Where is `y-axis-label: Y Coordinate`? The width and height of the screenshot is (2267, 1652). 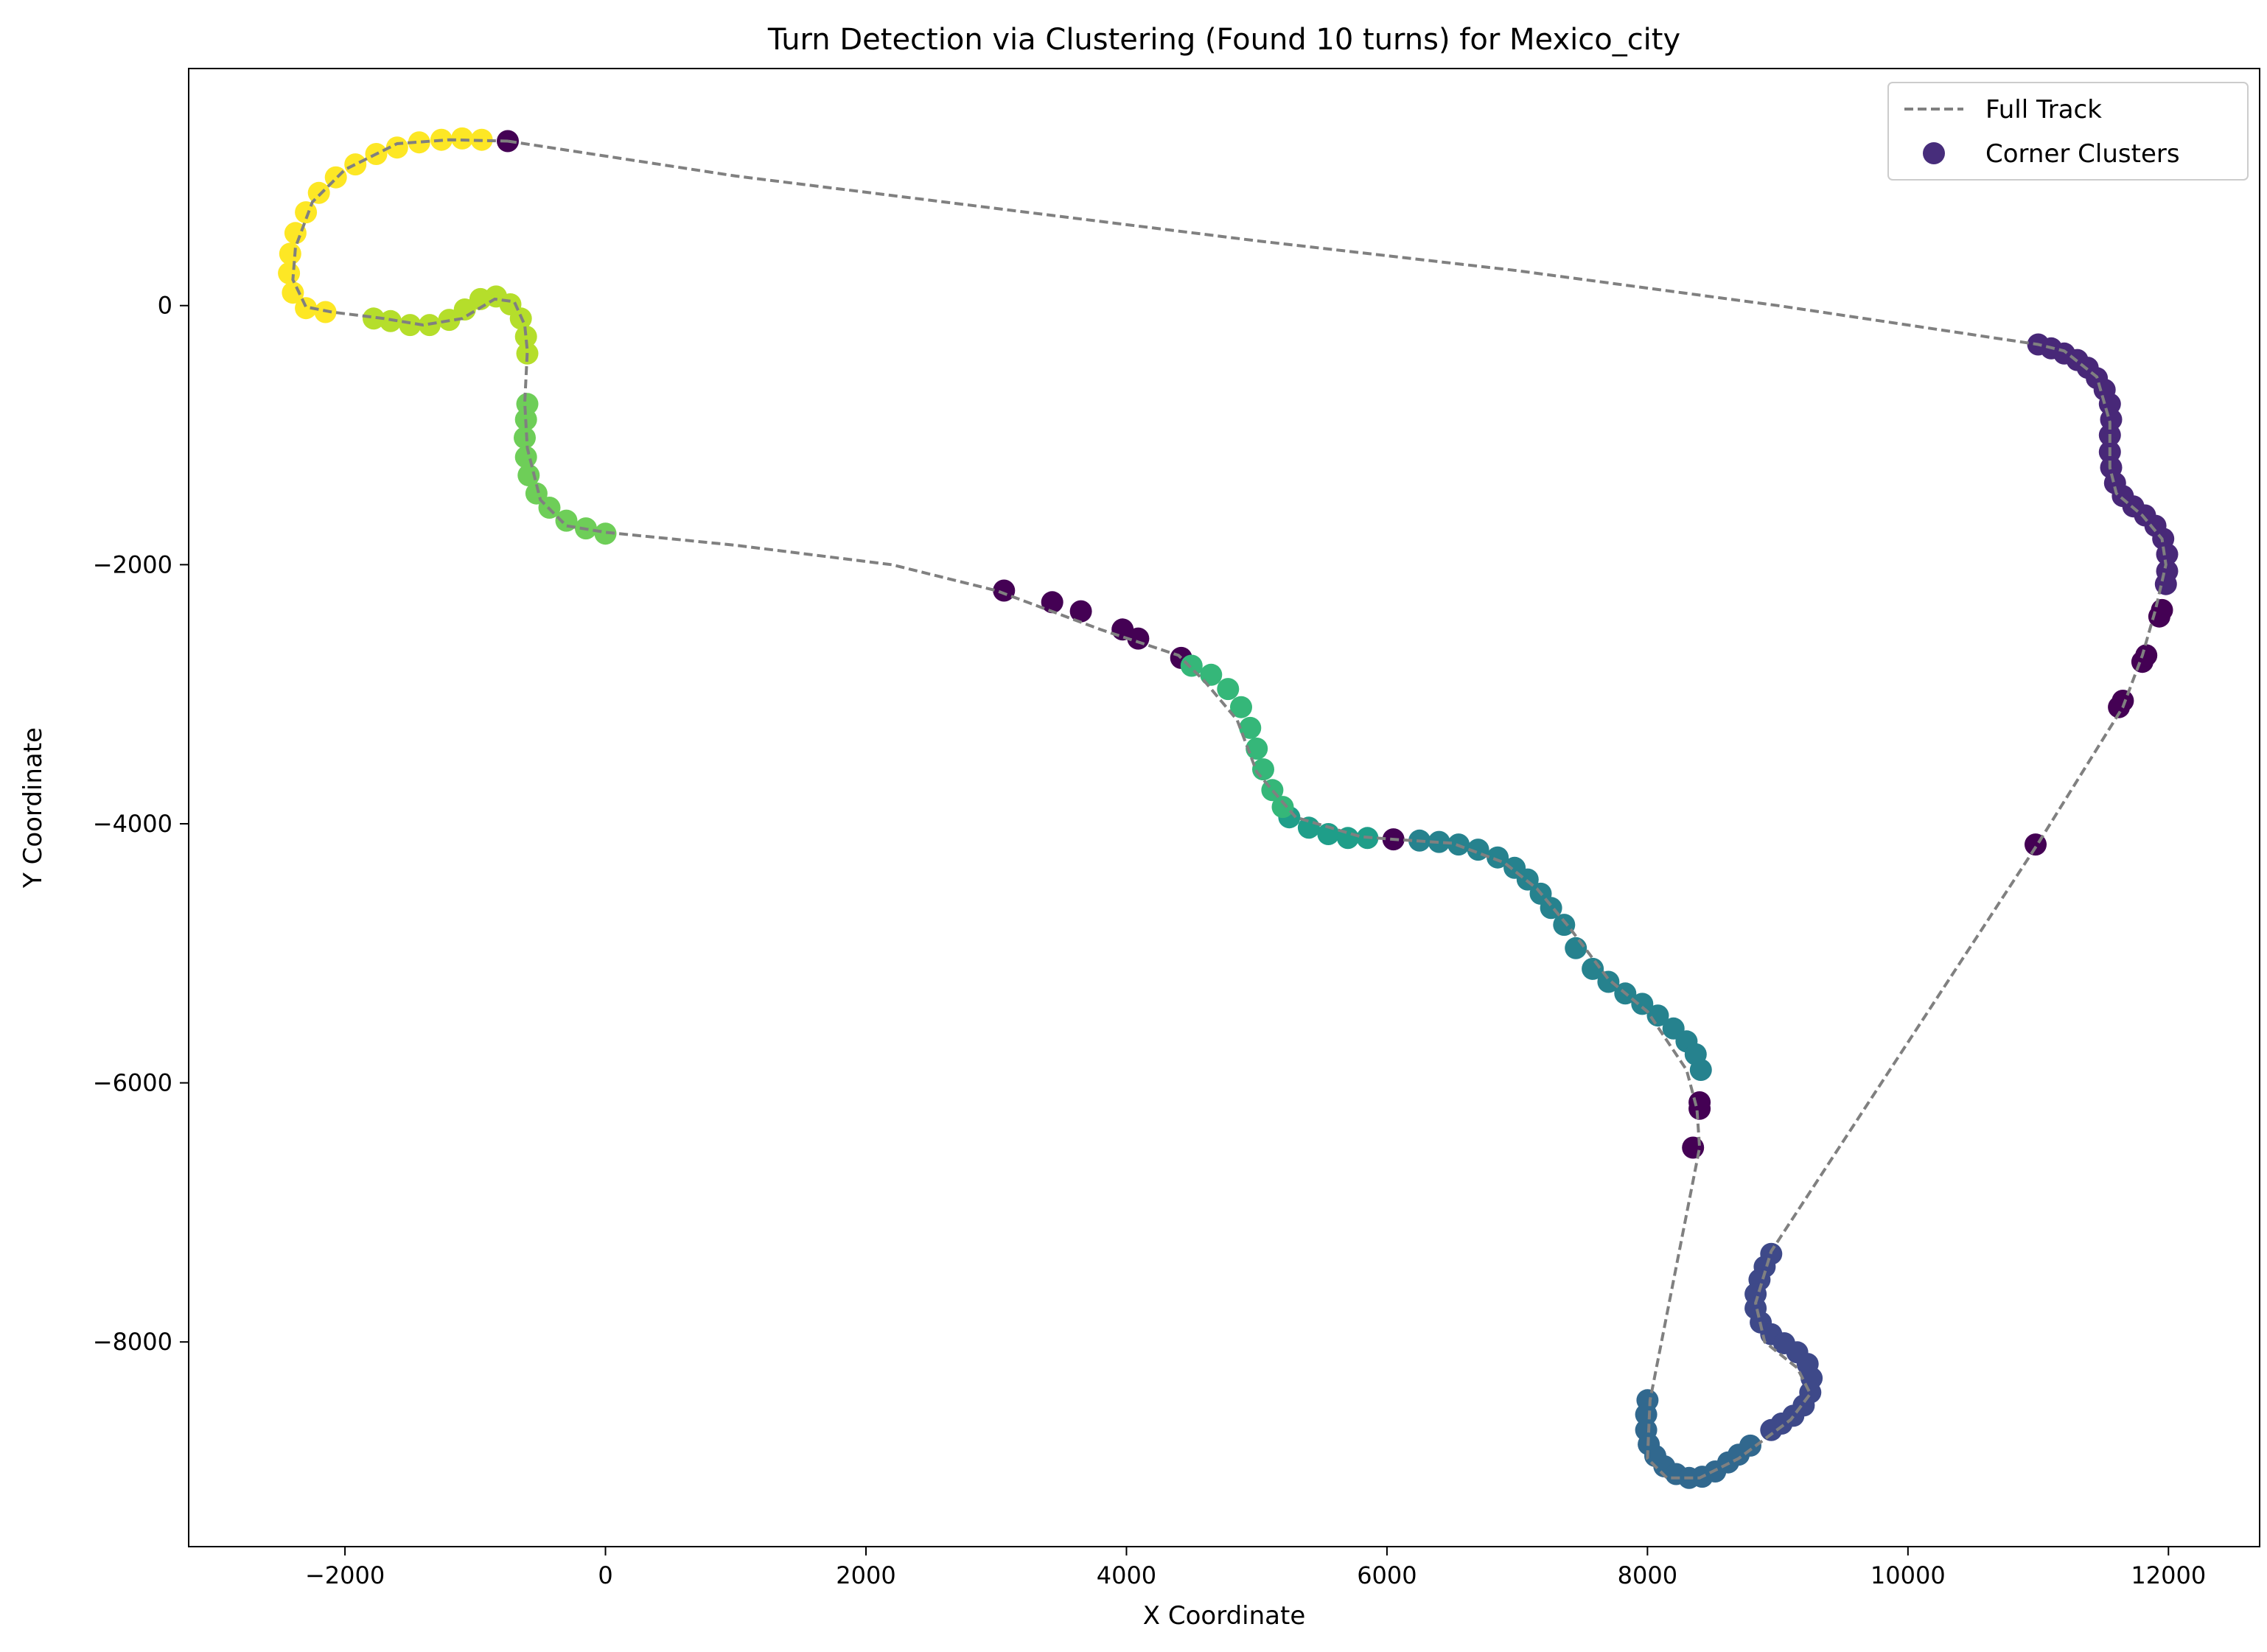
y-axis-label: Y Coordinate is located at coordinates (33, 808).